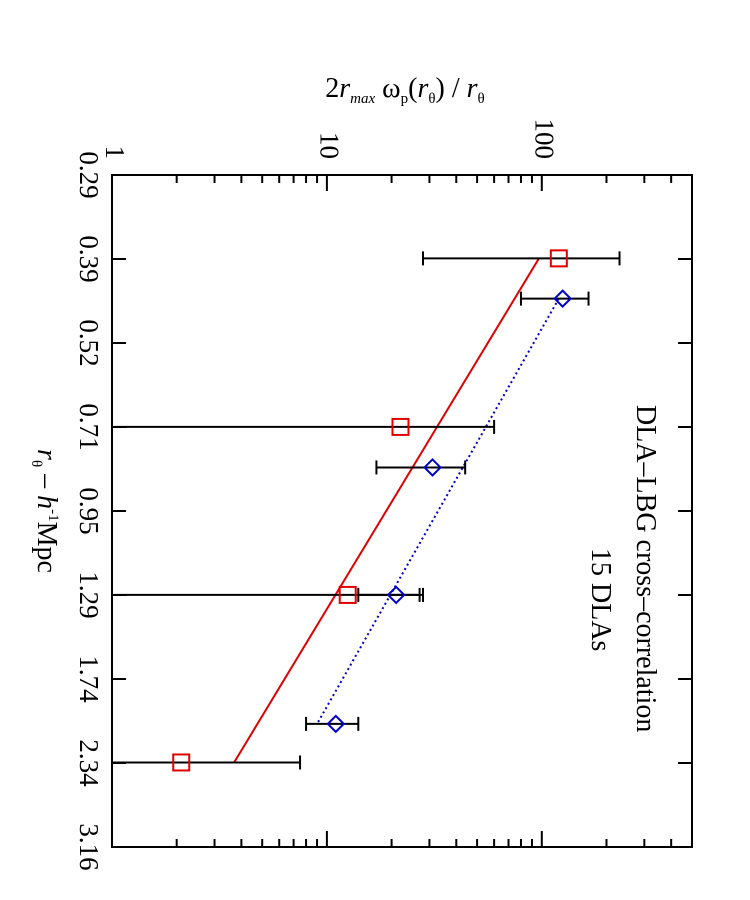  Describe the element at coordinates (89, 510) in the screenshot. I see `x-tick-label: 0.95` at that location.